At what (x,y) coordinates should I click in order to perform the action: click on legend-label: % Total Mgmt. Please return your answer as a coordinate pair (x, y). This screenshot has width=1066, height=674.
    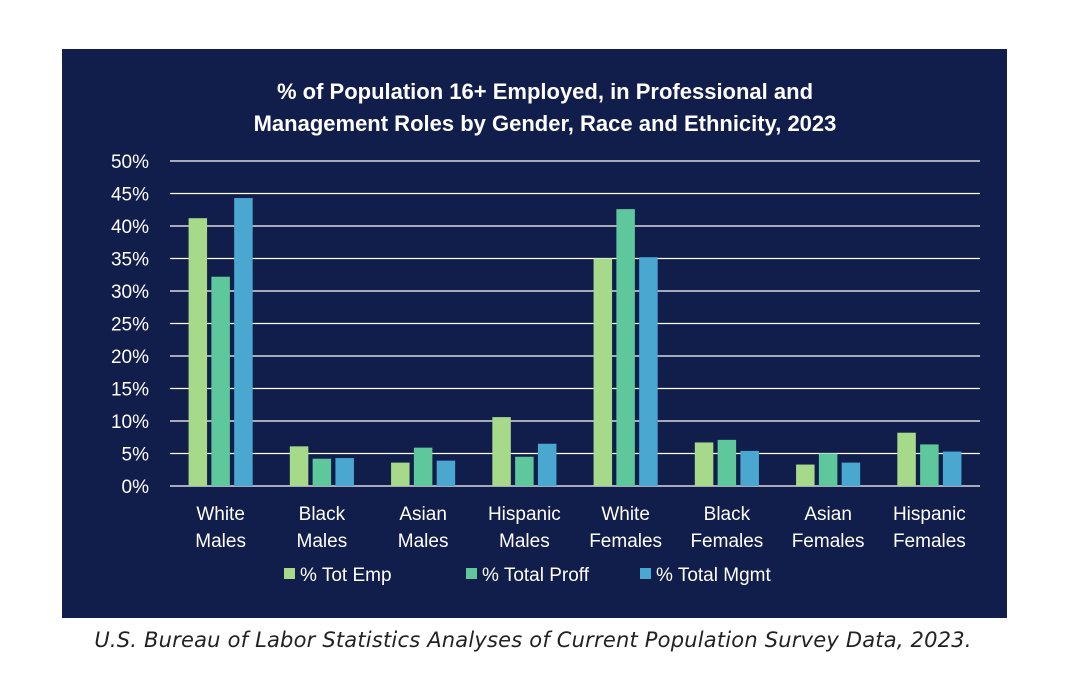
    Looking at the image, I should click on (713, 575).